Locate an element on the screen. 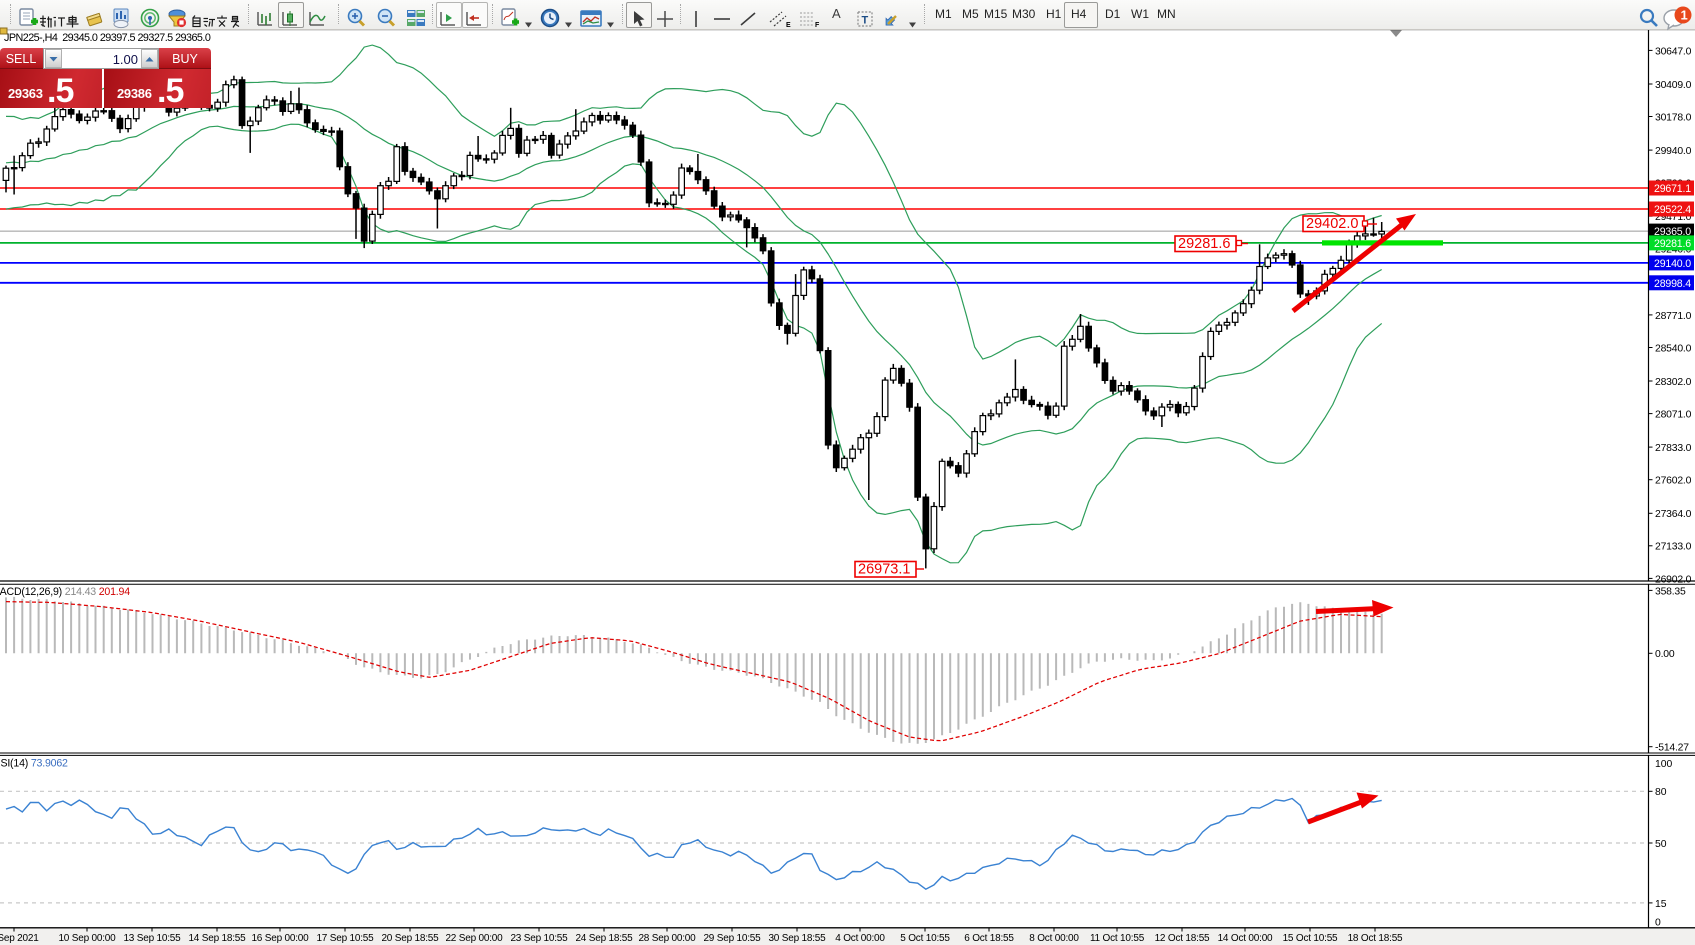 Image resolution: width=1695 pixels, height=945 pixels. svg-text: F is located at coordinates (817, 25).